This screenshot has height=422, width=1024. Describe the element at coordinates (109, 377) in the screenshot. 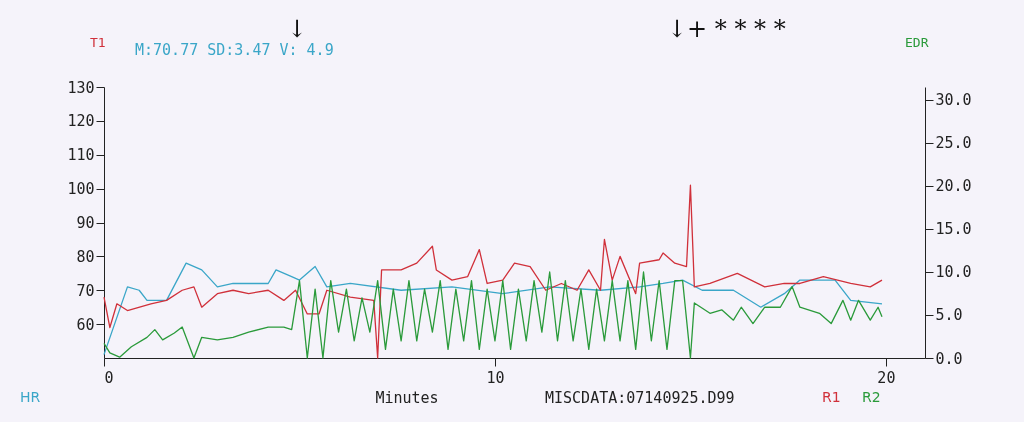

I see `x-tick-label: 0` at that location.